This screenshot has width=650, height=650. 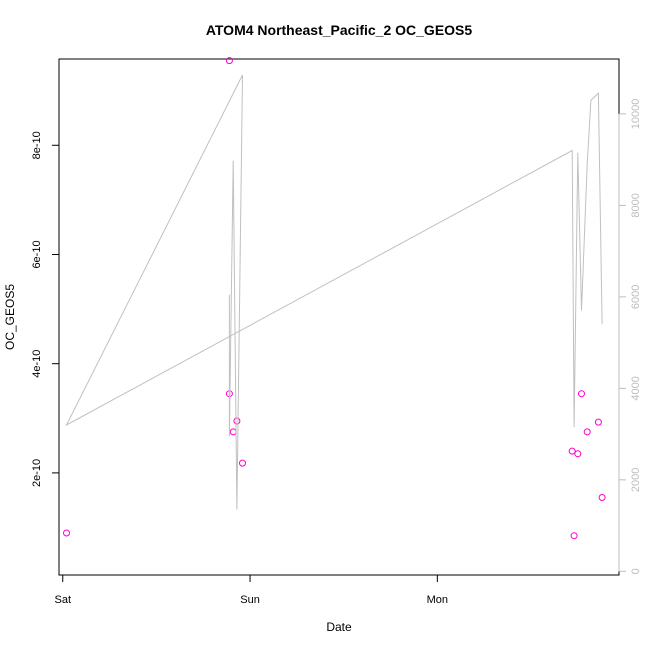 I want to click on x-tick-label: Mon, so click(x=437, y=600).